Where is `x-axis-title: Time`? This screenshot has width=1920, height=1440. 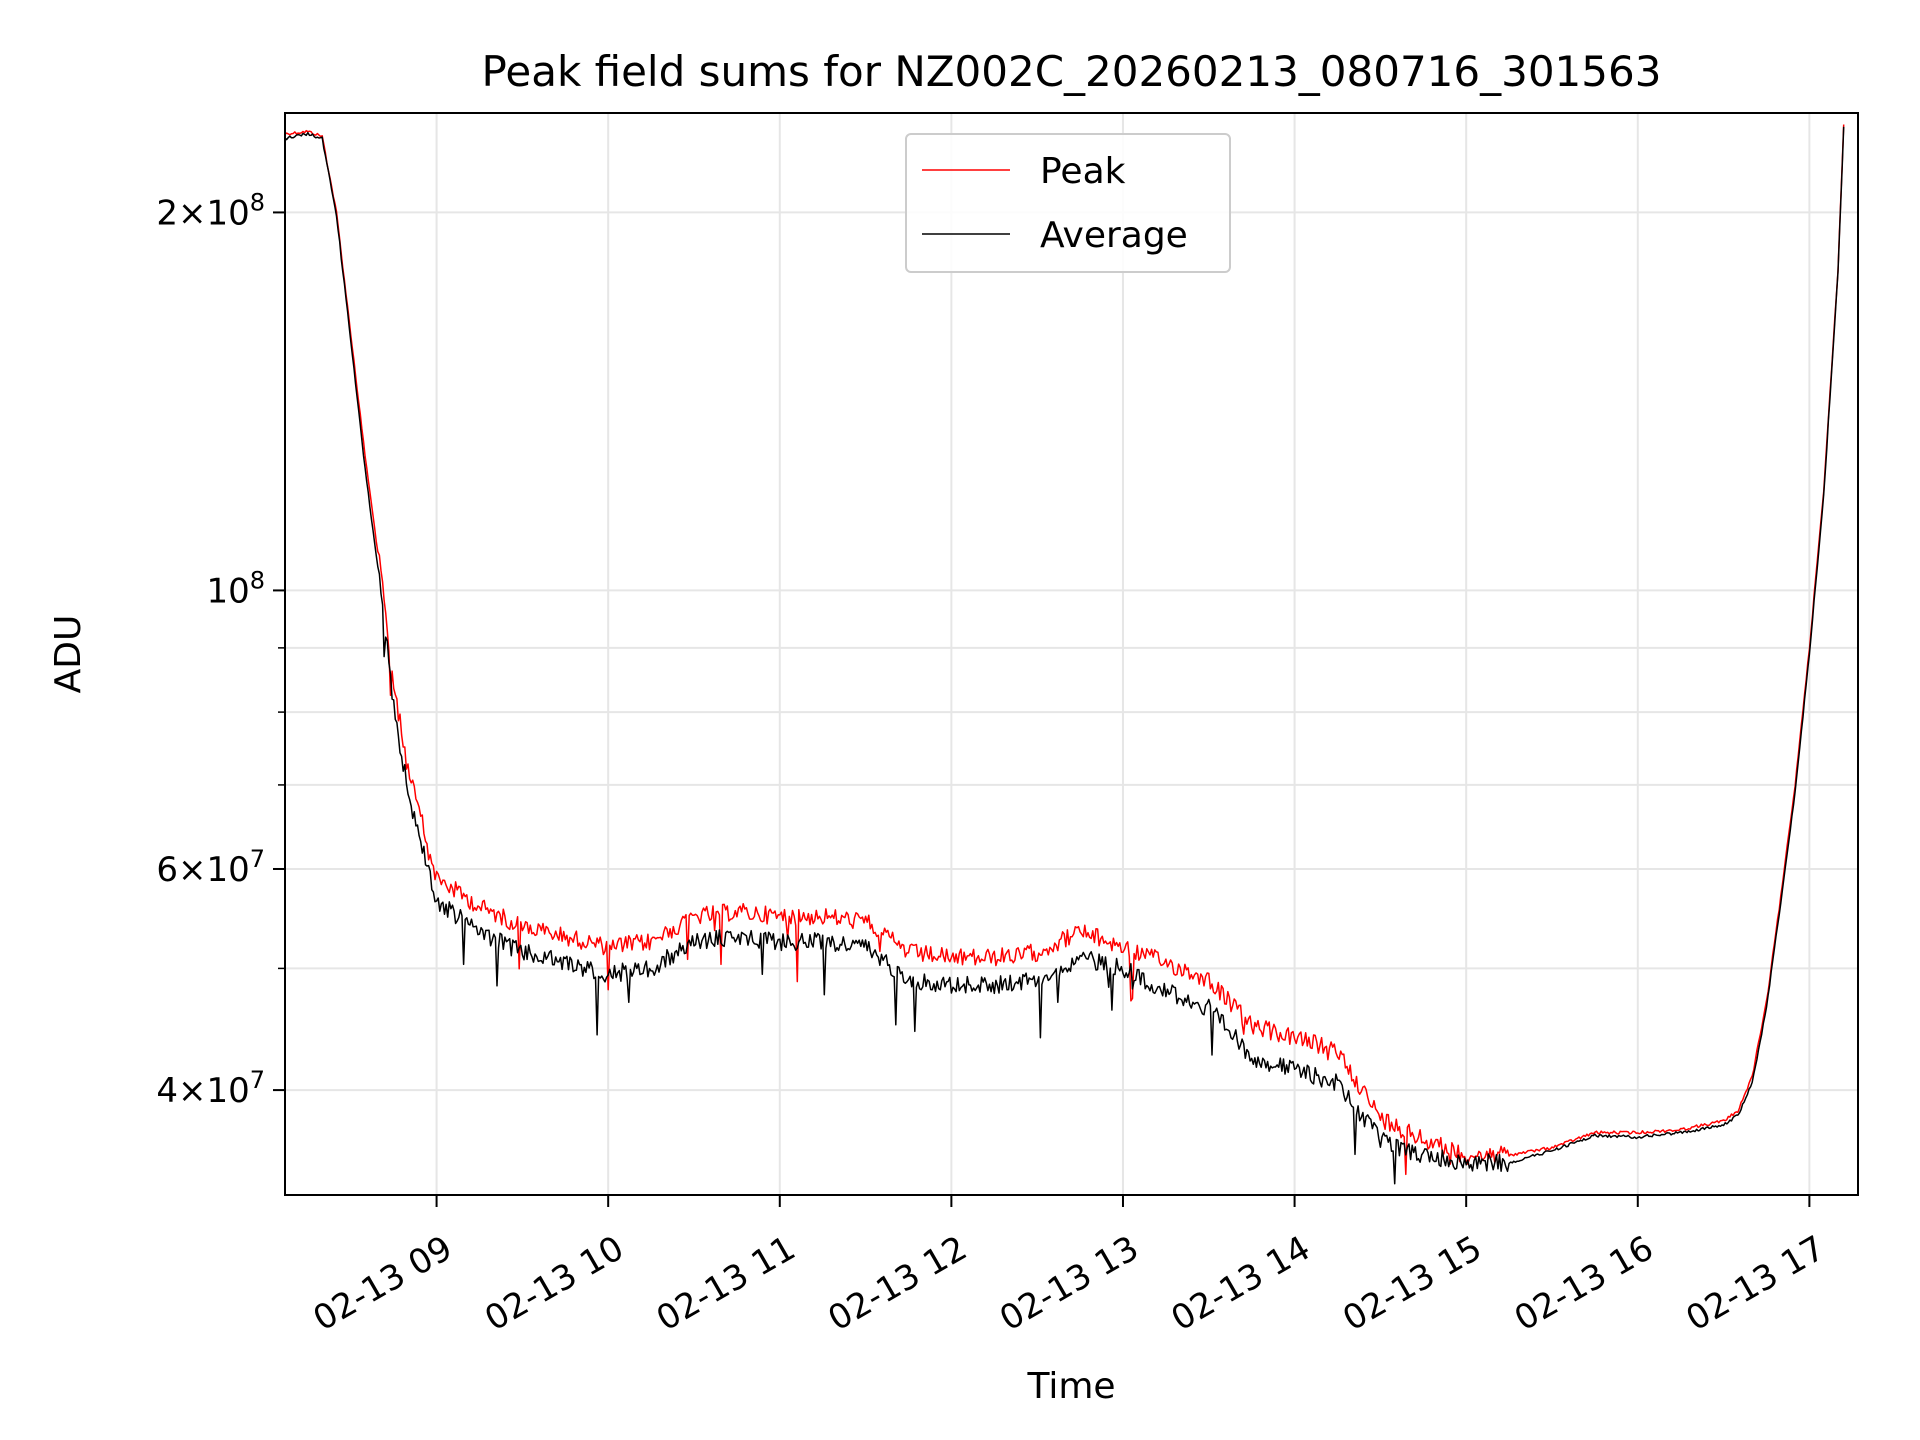 x-axis-title: Time is located at coordinates (1070, 1386).